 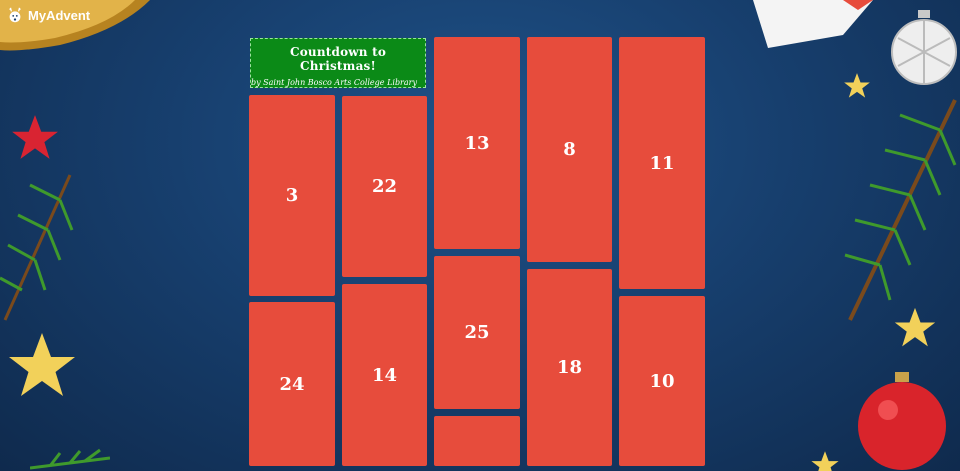 What do you see at coordinates (75, 25) in the screenshot?
I see `bell-icon` at bounding box center [75, 25].